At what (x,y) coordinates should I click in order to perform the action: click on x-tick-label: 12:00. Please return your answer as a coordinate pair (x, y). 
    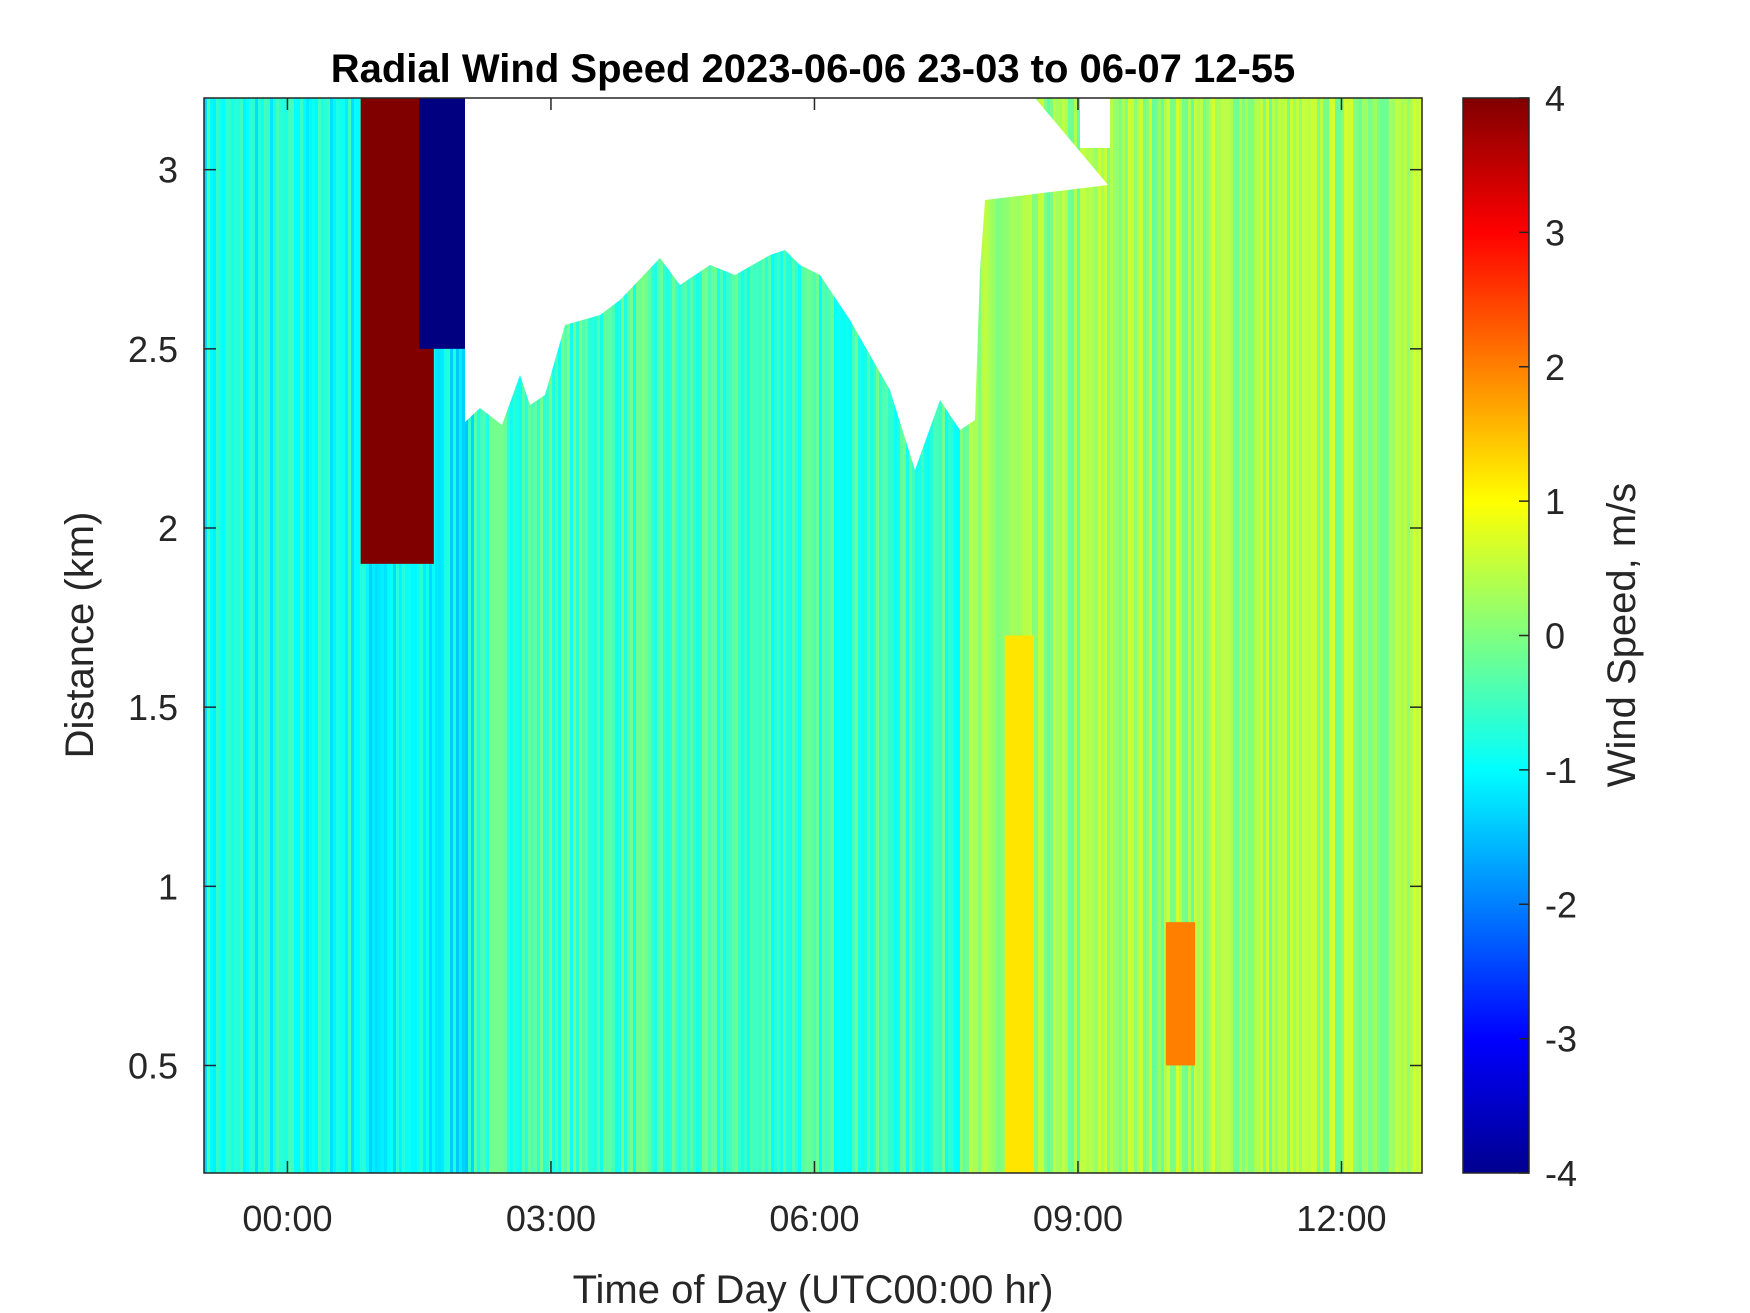
    Looking at the image, I should click on (1341, 1218).